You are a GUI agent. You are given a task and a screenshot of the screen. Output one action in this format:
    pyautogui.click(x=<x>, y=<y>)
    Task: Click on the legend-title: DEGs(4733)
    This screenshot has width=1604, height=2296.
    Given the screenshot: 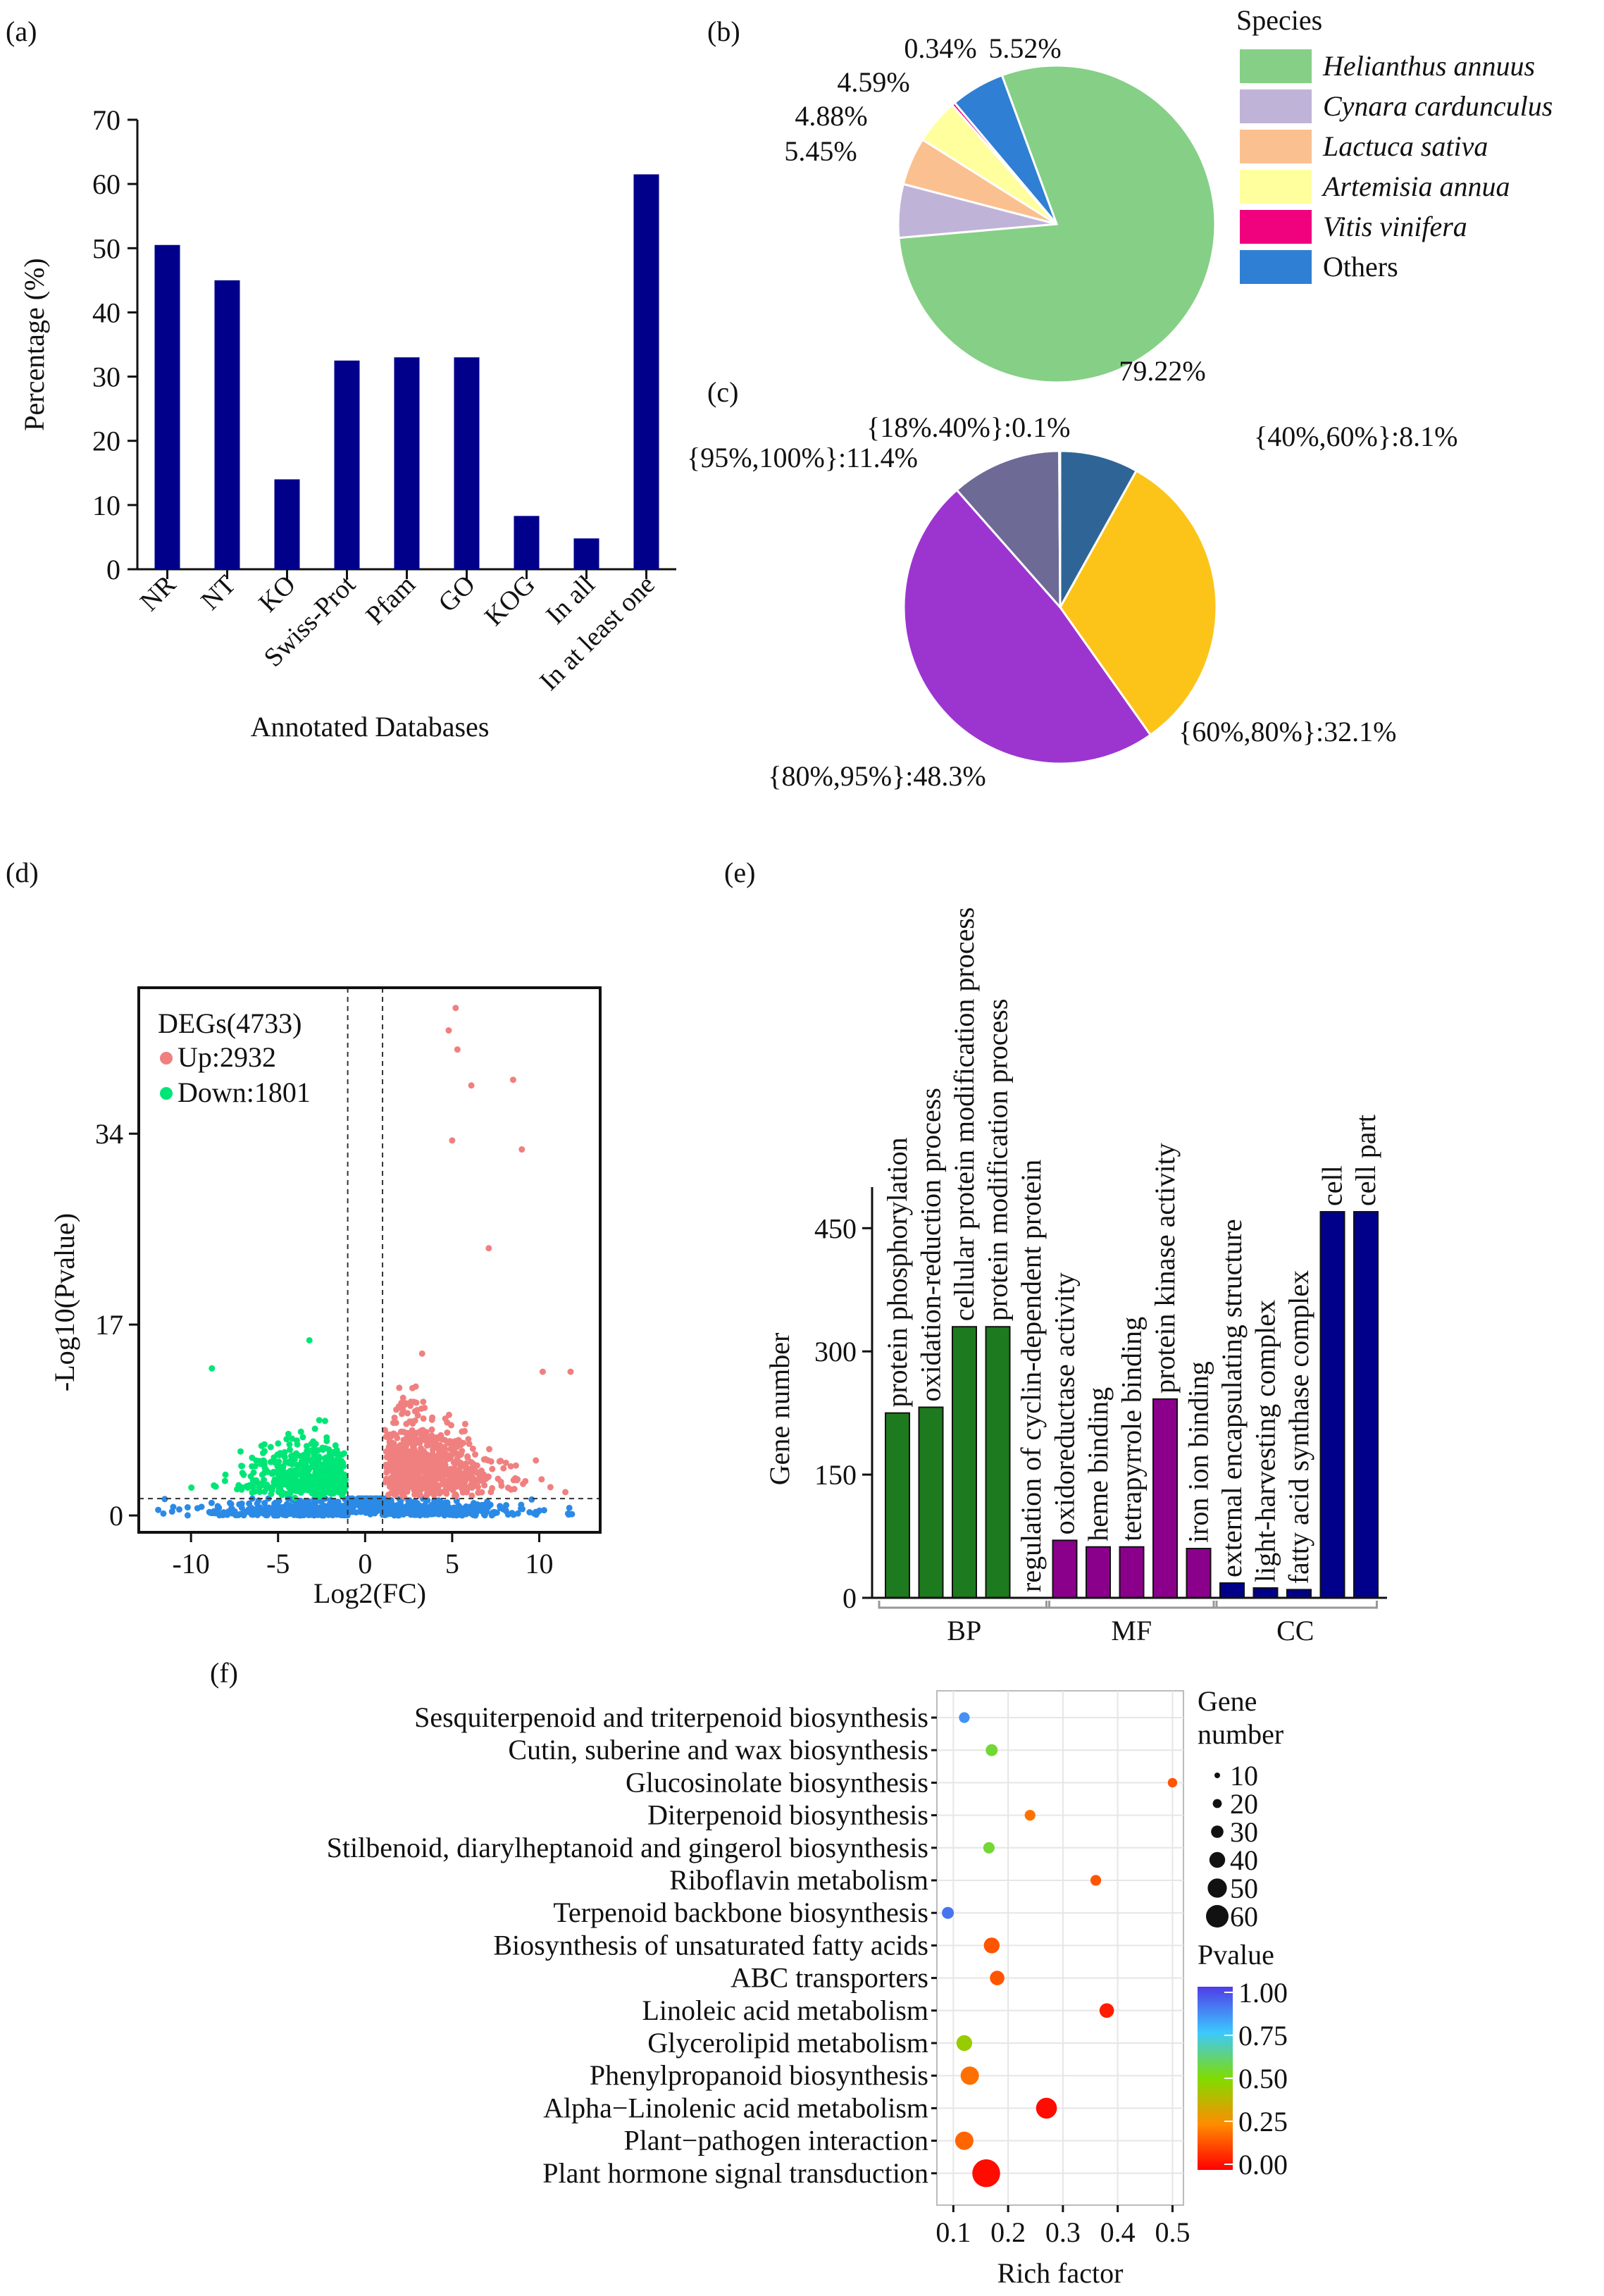 What is the action you would take?
    pyautogui.click(x=230, y=1023)
    